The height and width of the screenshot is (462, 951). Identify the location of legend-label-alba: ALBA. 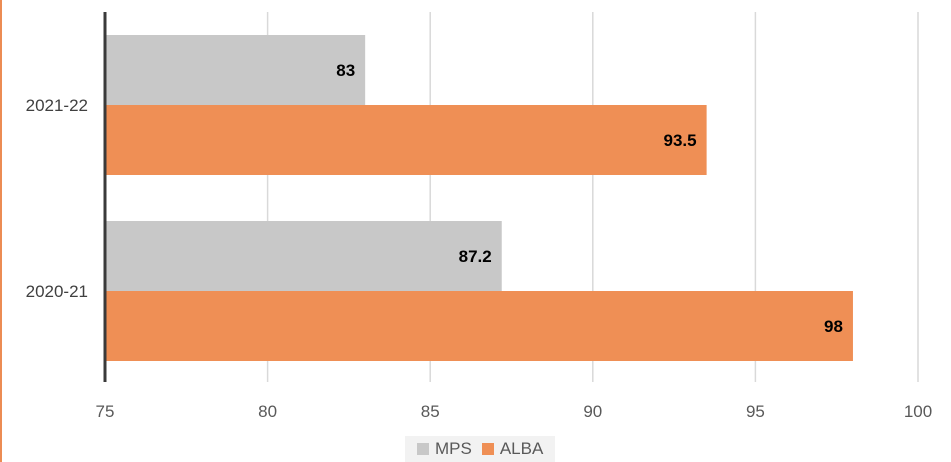
(521, 448).